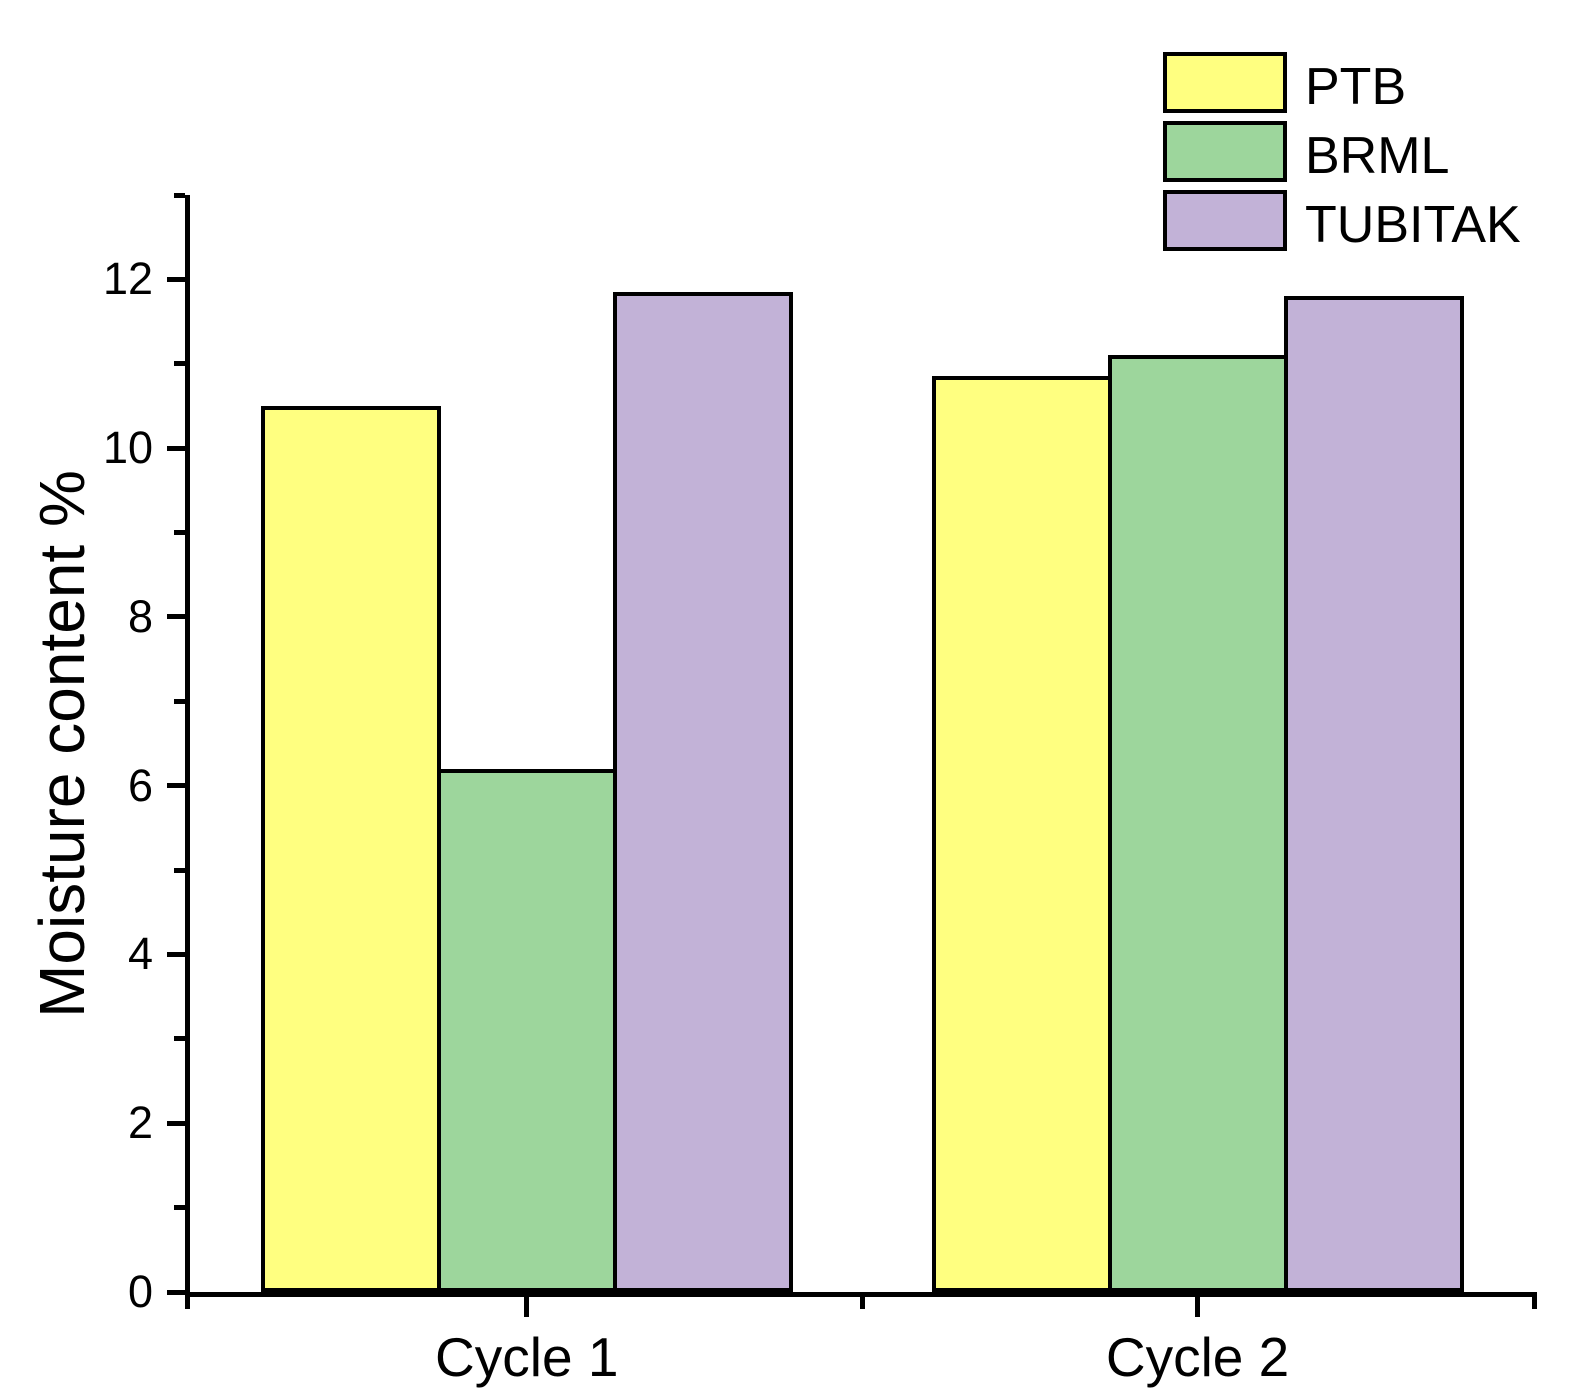  Describe the element at coordinates (1373, 794) in the screenshot. I see `bar-cycle2-tubitak` at that location.